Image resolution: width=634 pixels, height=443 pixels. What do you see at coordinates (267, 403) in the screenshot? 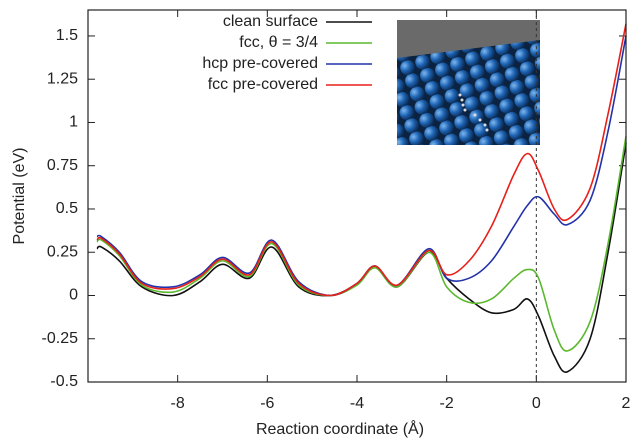
I see `x-tick-label: -6` at bounding box center [267, 403].